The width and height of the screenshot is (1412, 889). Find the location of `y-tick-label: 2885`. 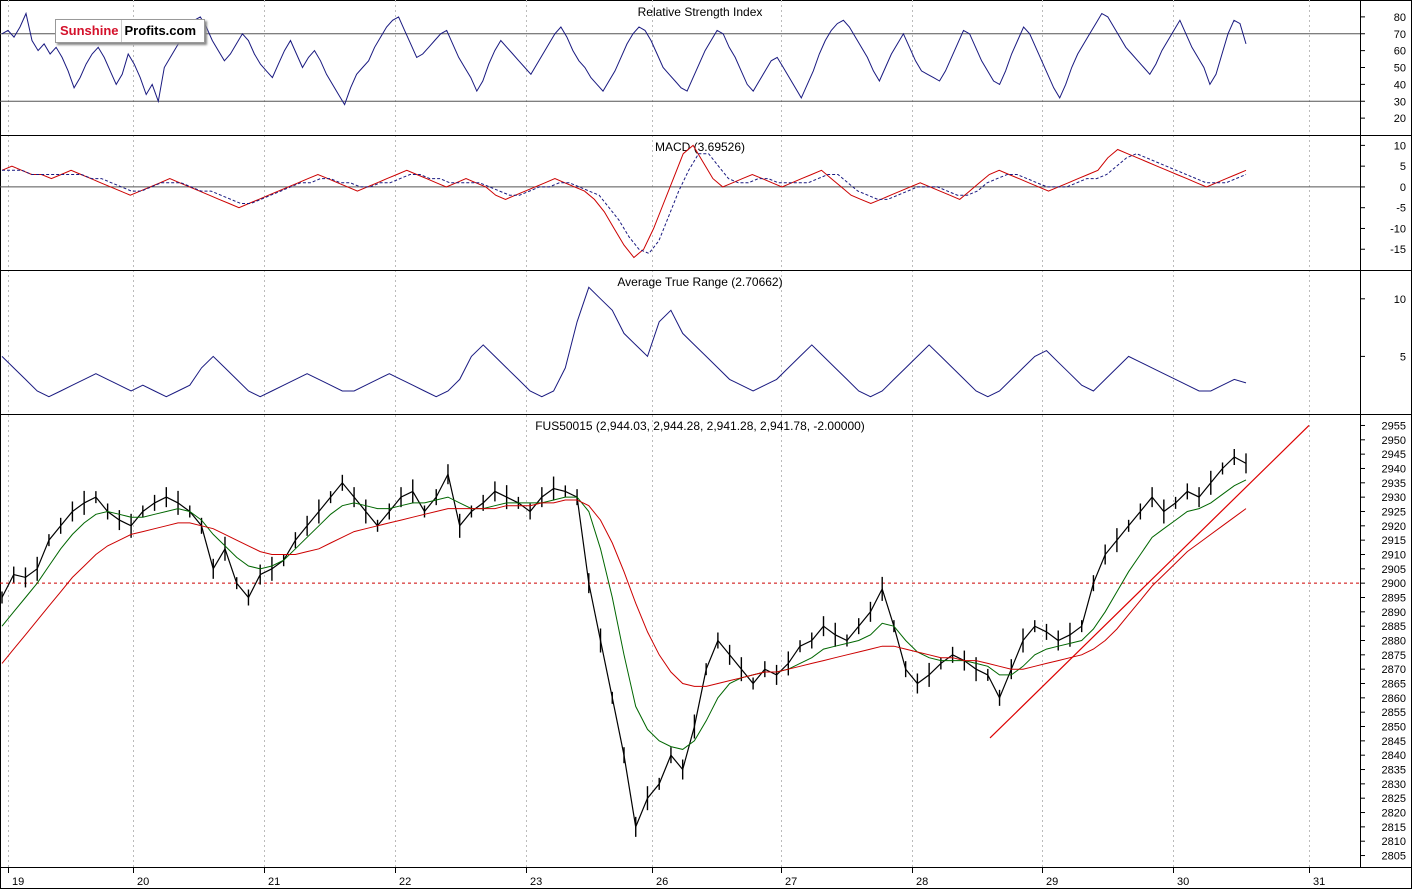

y-tick-label: 2885 is located at coordinates (1394, 627).